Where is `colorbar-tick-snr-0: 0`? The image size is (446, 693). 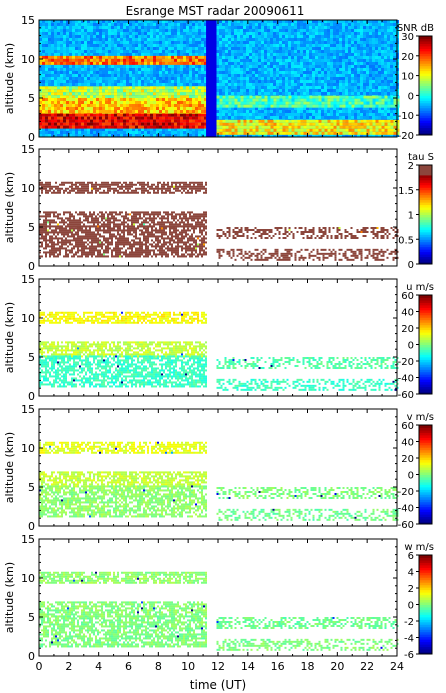
colorbar-tick-snr-0: 0 is located at coordinates (411, 96).